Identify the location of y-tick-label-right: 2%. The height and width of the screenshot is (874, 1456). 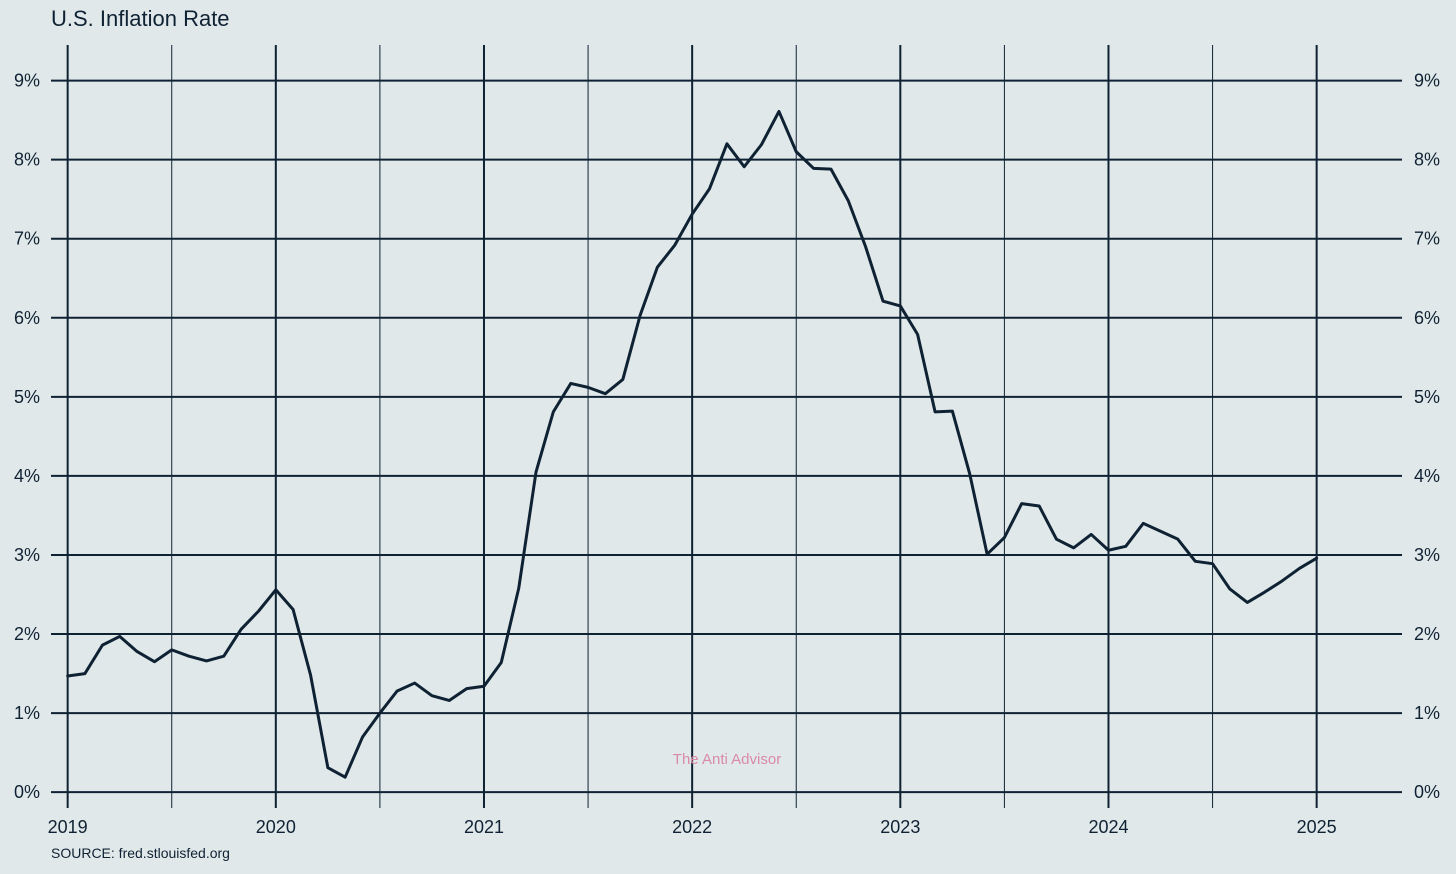
(1427, 634).